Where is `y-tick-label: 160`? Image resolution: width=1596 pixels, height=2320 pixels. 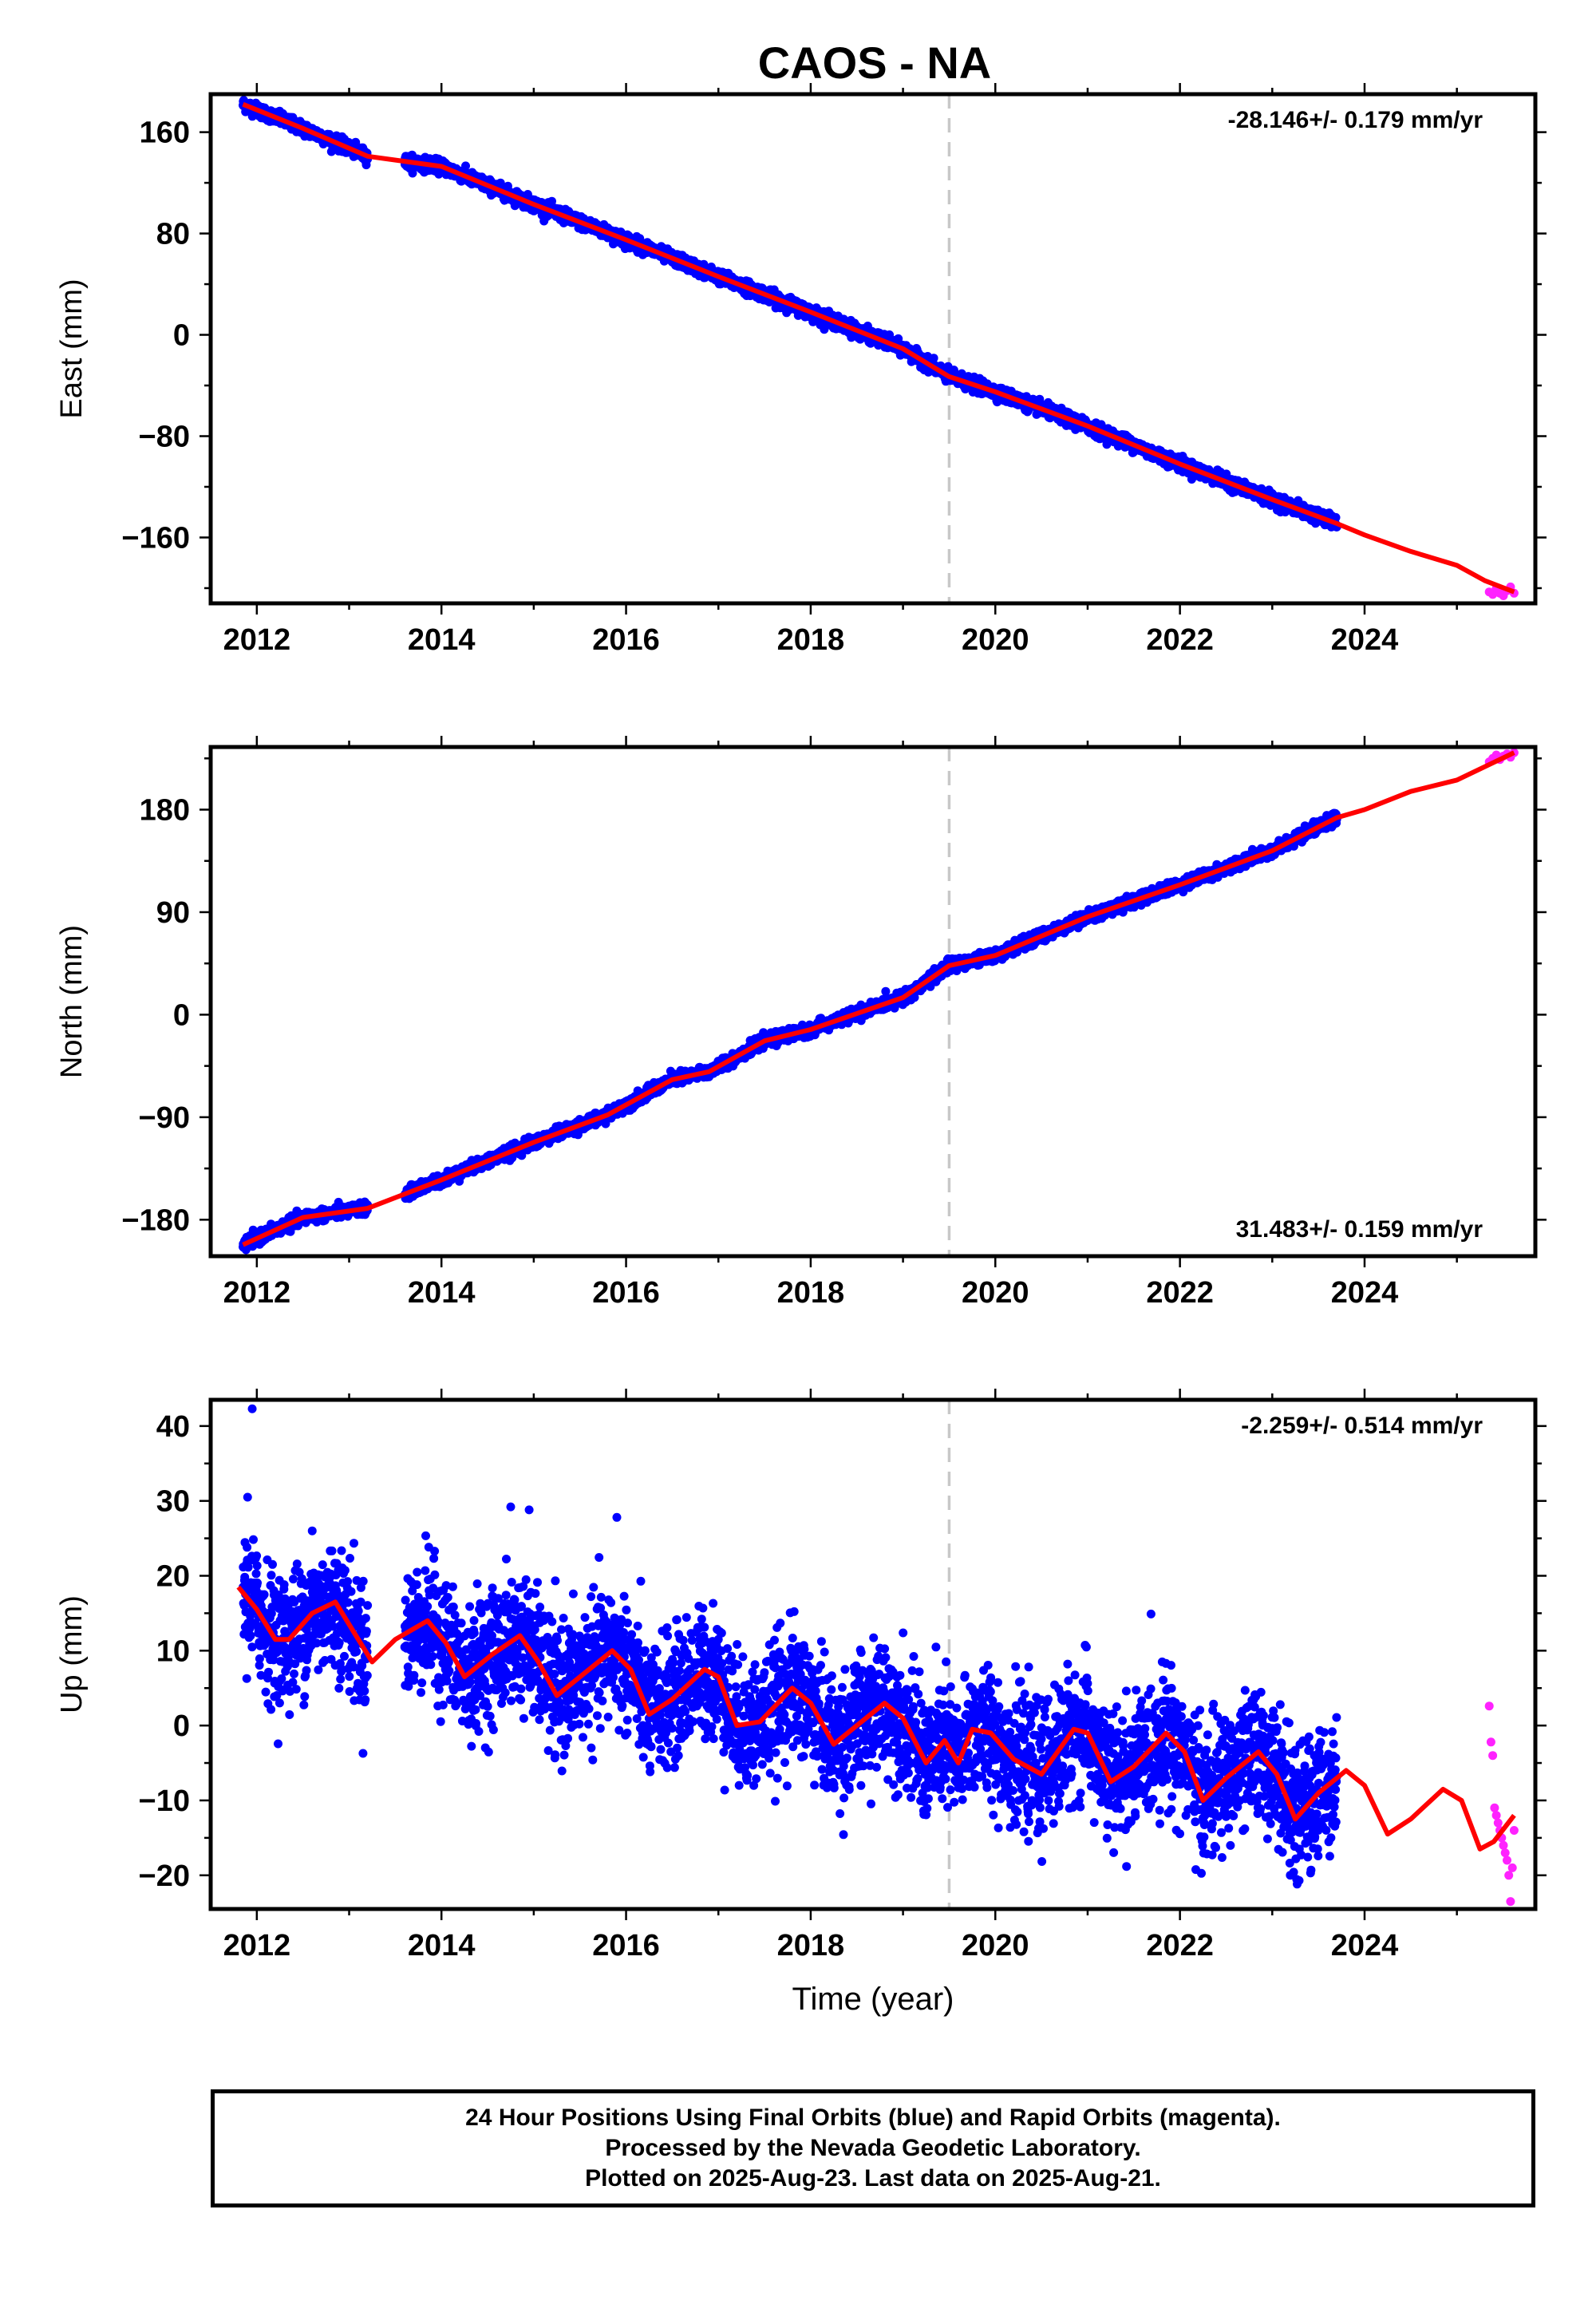
y-tick-label: 160 is located at coordinates (165, 133).